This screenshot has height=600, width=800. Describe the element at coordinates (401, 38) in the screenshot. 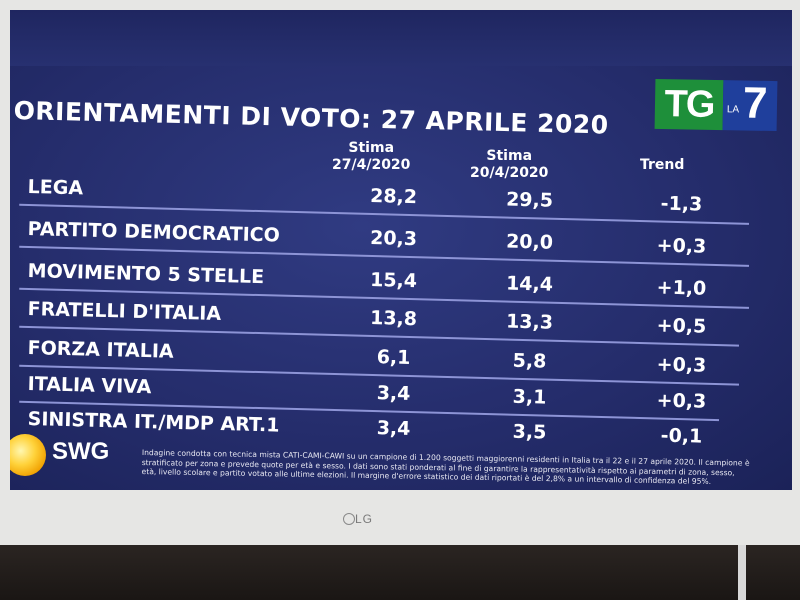

I see `screen-top-band` at that location.